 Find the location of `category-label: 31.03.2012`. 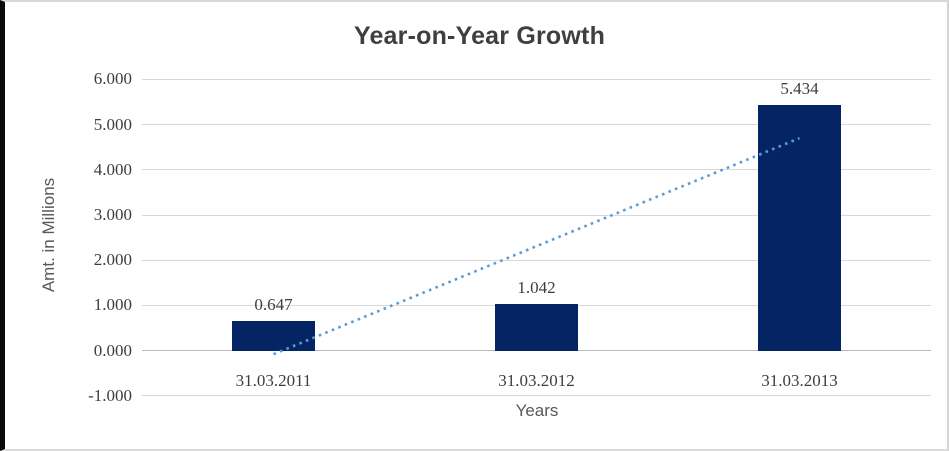

category-label: 31.03.2012 is located at coordinates (536, 380).